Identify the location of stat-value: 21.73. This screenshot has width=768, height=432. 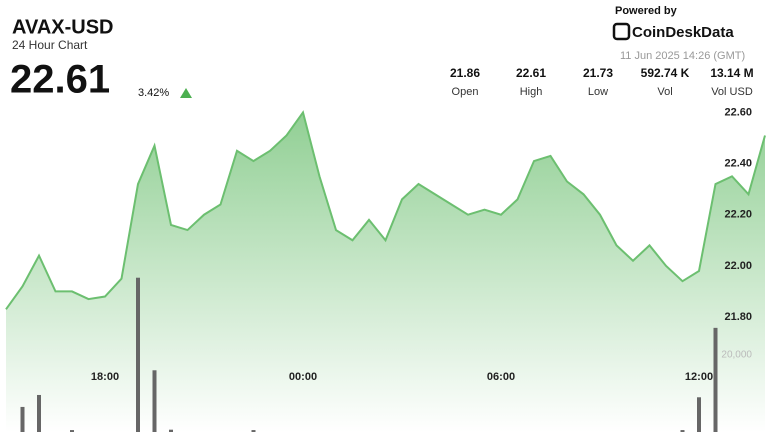
(598, 73).